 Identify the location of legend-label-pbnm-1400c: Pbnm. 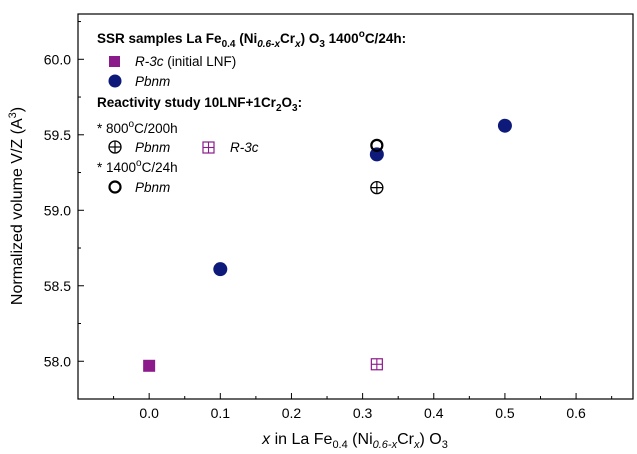
(152, 187).